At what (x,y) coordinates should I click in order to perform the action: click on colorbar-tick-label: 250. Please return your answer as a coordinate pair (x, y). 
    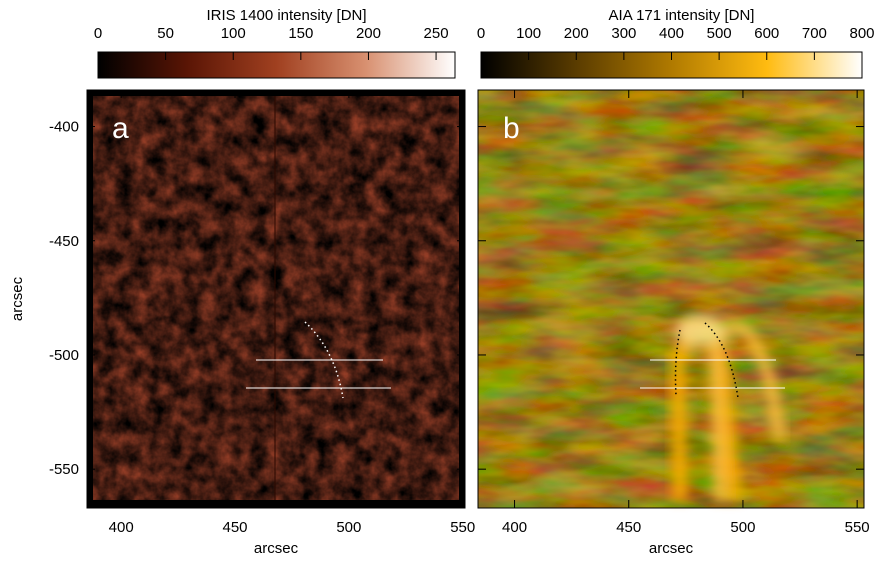
    Looking at the image, I should click on (436, 33).